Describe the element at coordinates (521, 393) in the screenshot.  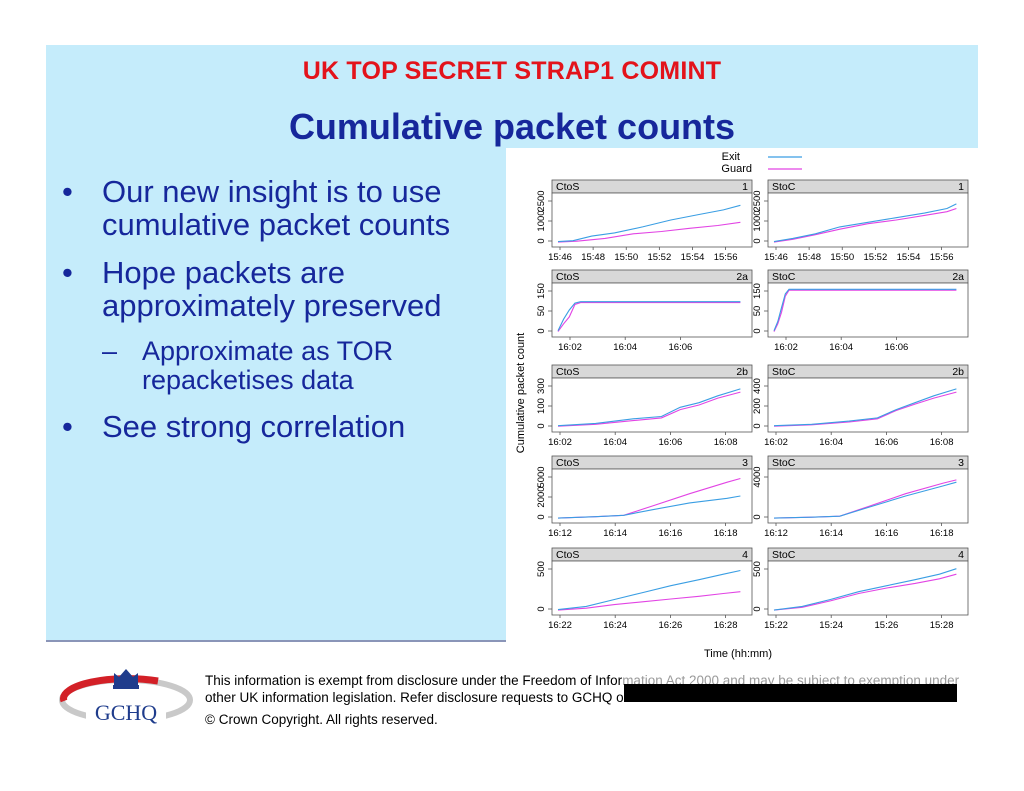
I see `y-axis-label: Cumulative packet count` at that location.